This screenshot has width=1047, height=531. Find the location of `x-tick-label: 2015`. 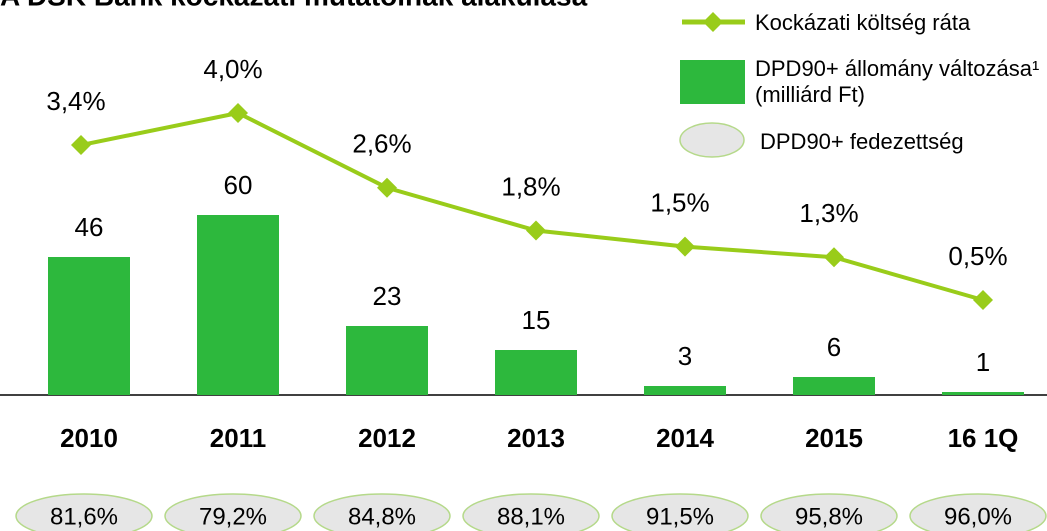

x-tick-label: 2015 is located at coordinates (834, 438).